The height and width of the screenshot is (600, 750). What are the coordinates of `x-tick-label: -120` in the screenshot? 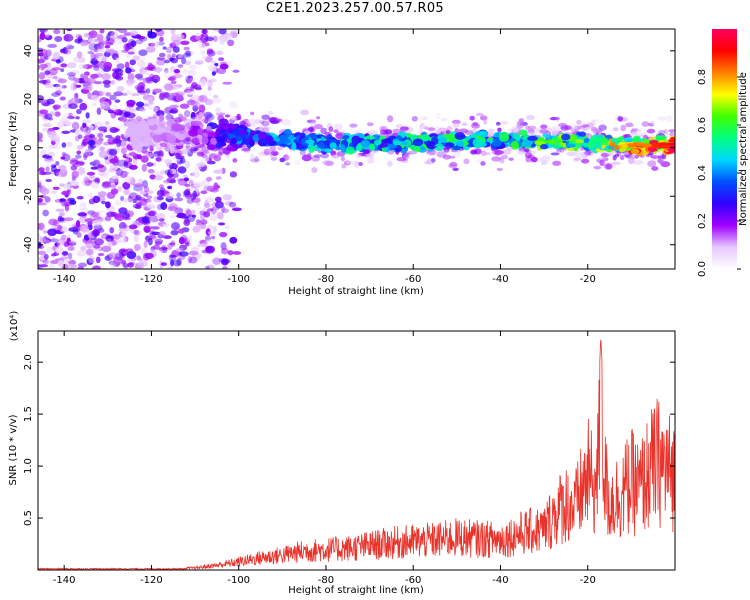 It's located at (151, 580).